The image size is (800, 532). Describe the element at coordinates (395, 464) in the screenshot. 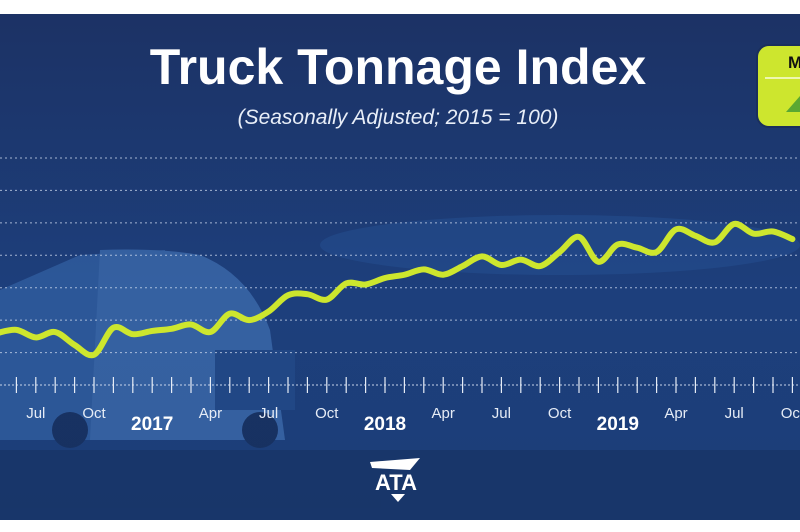

I see `ata-logo-icon` at that location.